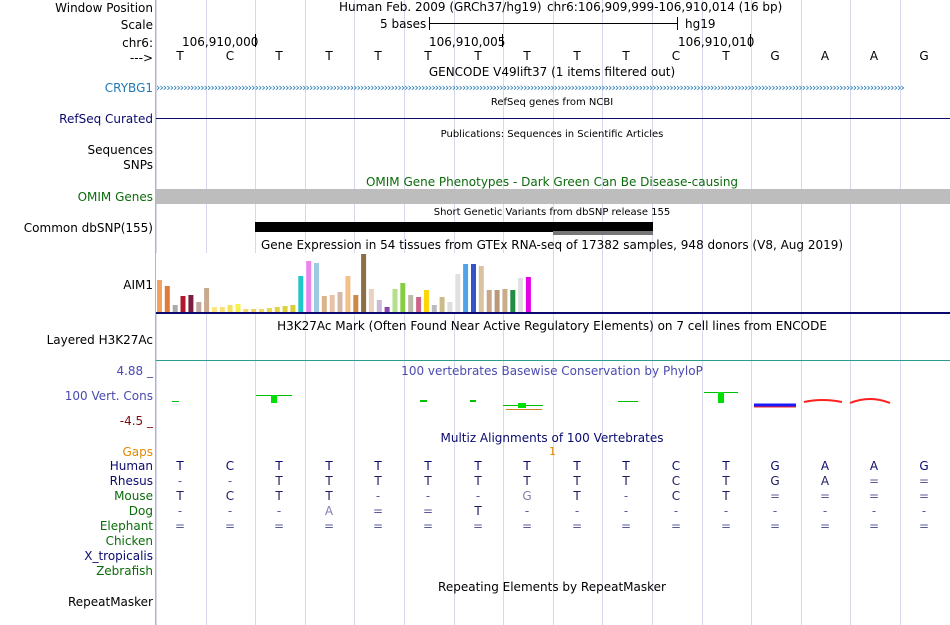 Image resolution: width=950 pixels, height=625 pixels. What do you see at coordinates (120, 150) in the screenshot?
I see `sequences-label: Sequences` at bounding box center [120, 150].